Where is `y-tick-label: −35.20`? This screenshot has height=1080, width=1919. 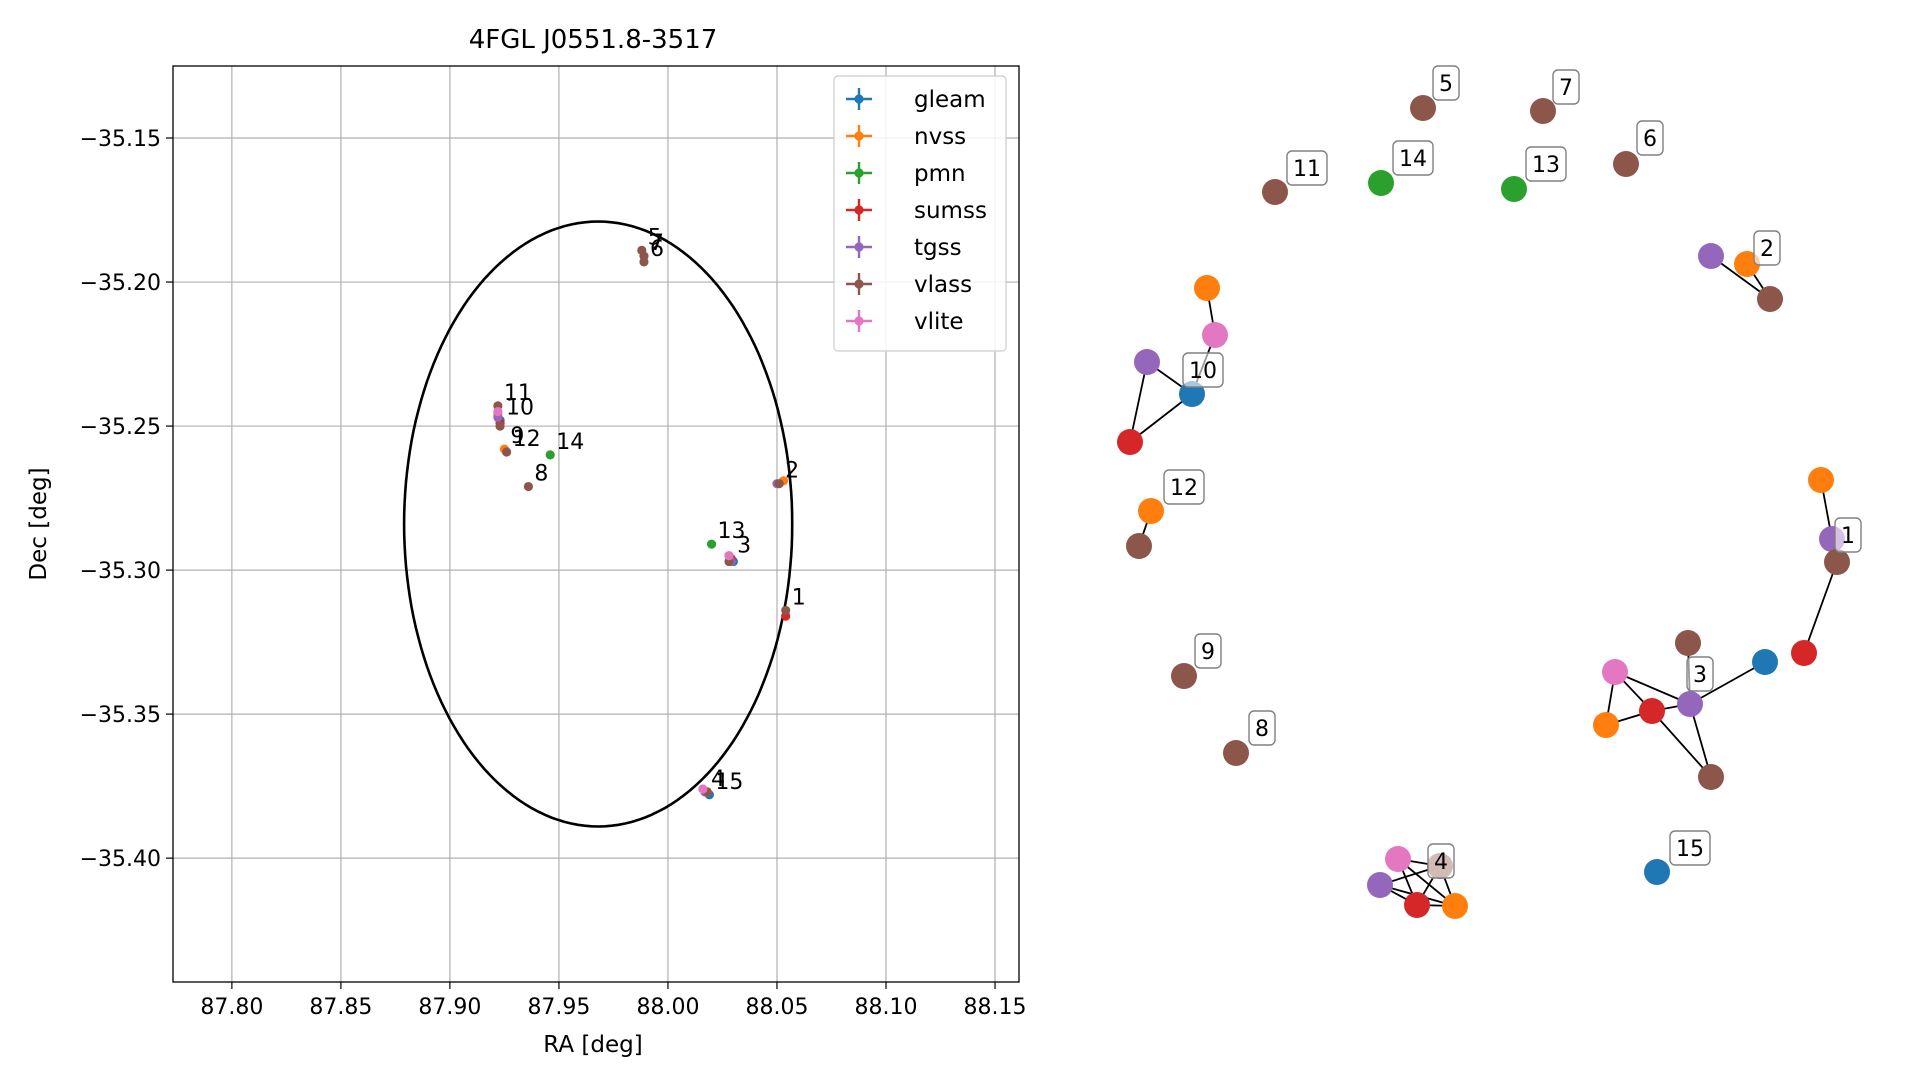
y-tick-label: −35.20 is located at coordinates (120, 283).